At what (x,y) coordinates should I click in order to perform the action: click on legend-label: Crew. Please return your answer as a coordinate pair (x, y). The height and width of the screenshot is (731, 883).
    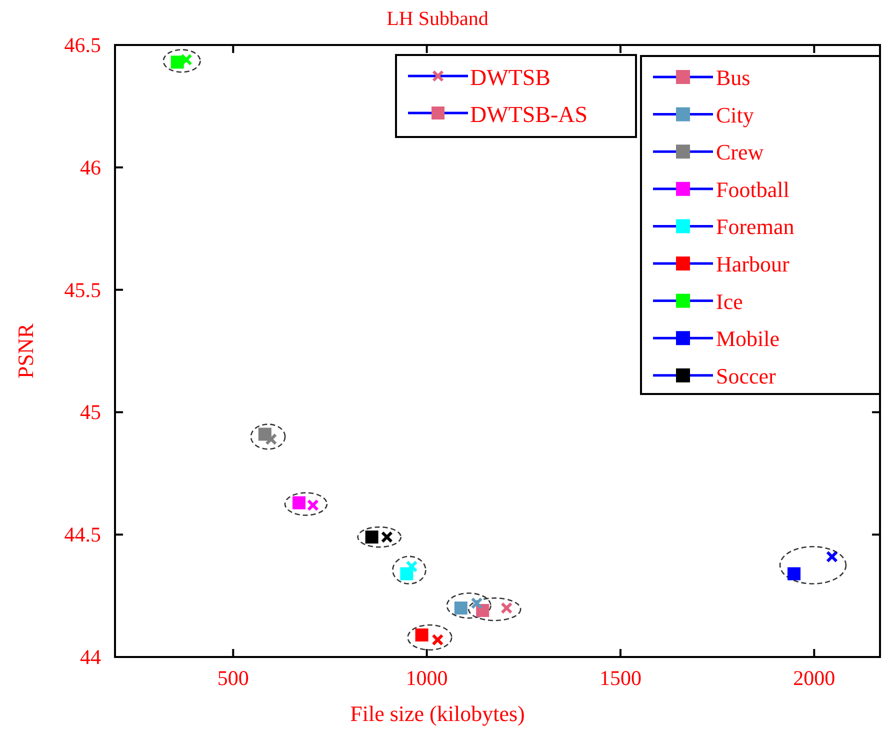
    Looking at the image, I should click on (740, 152).